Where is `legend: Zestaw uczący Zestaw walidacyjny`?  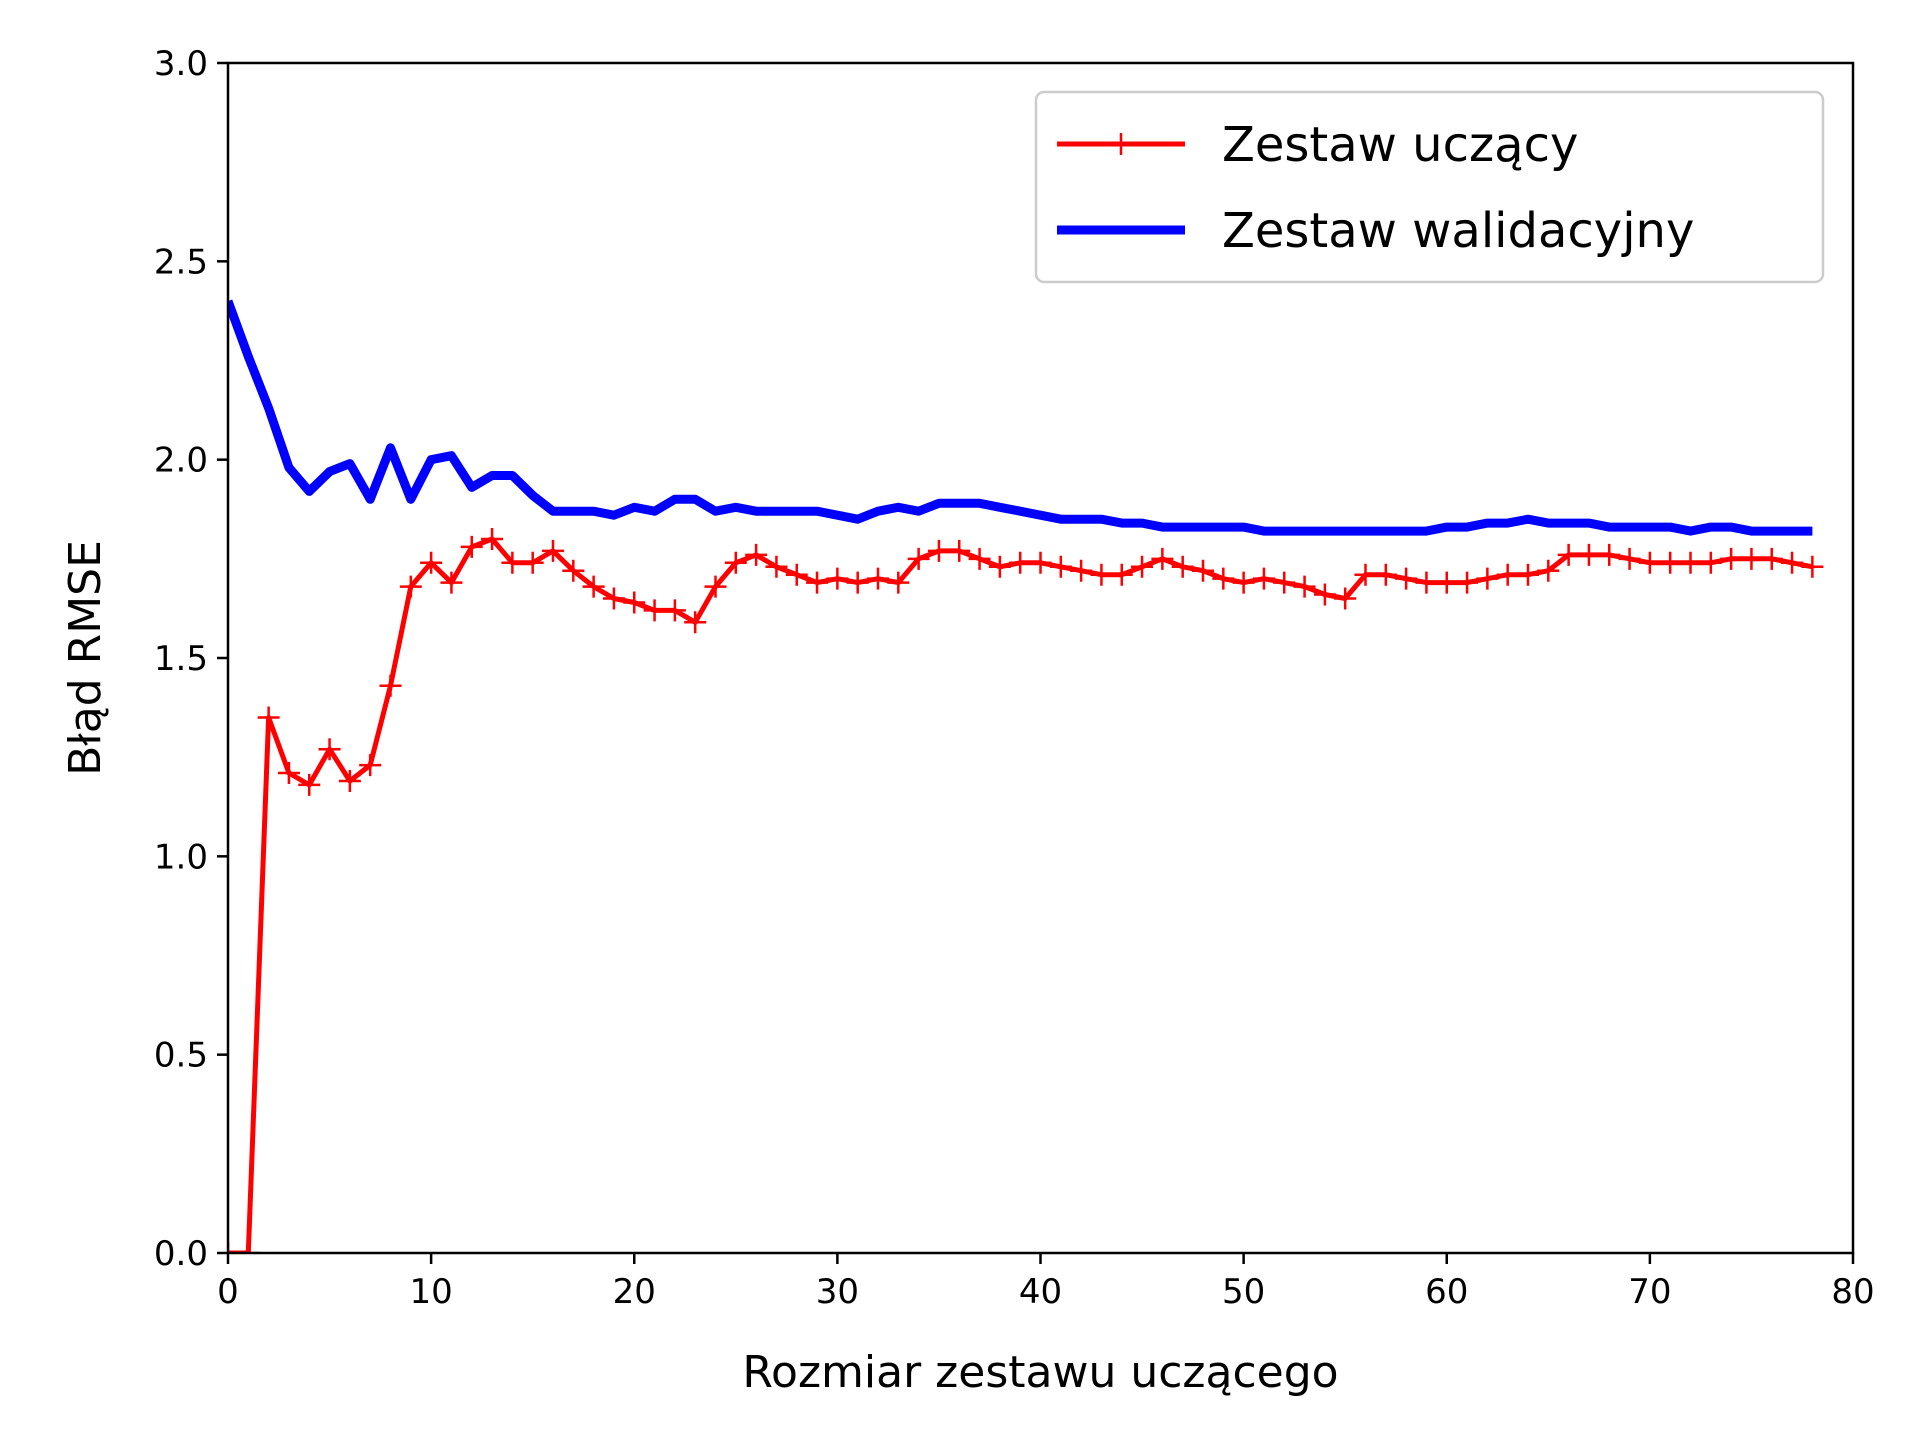 legend: Zestaw uczący Zestaw walidacyjny is located at coordinates (1429, 187).